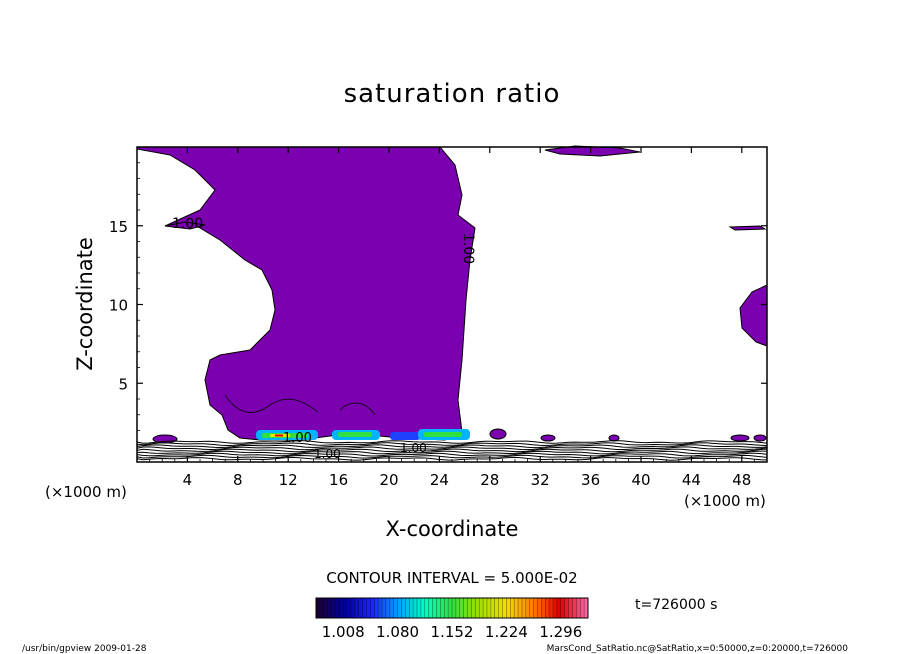 This screenshot has height=654, width=904. What do you see at coordinates (118, 306) in the screenshot?
I see `y-tick-label: 10` at bounding box center [118, 306].